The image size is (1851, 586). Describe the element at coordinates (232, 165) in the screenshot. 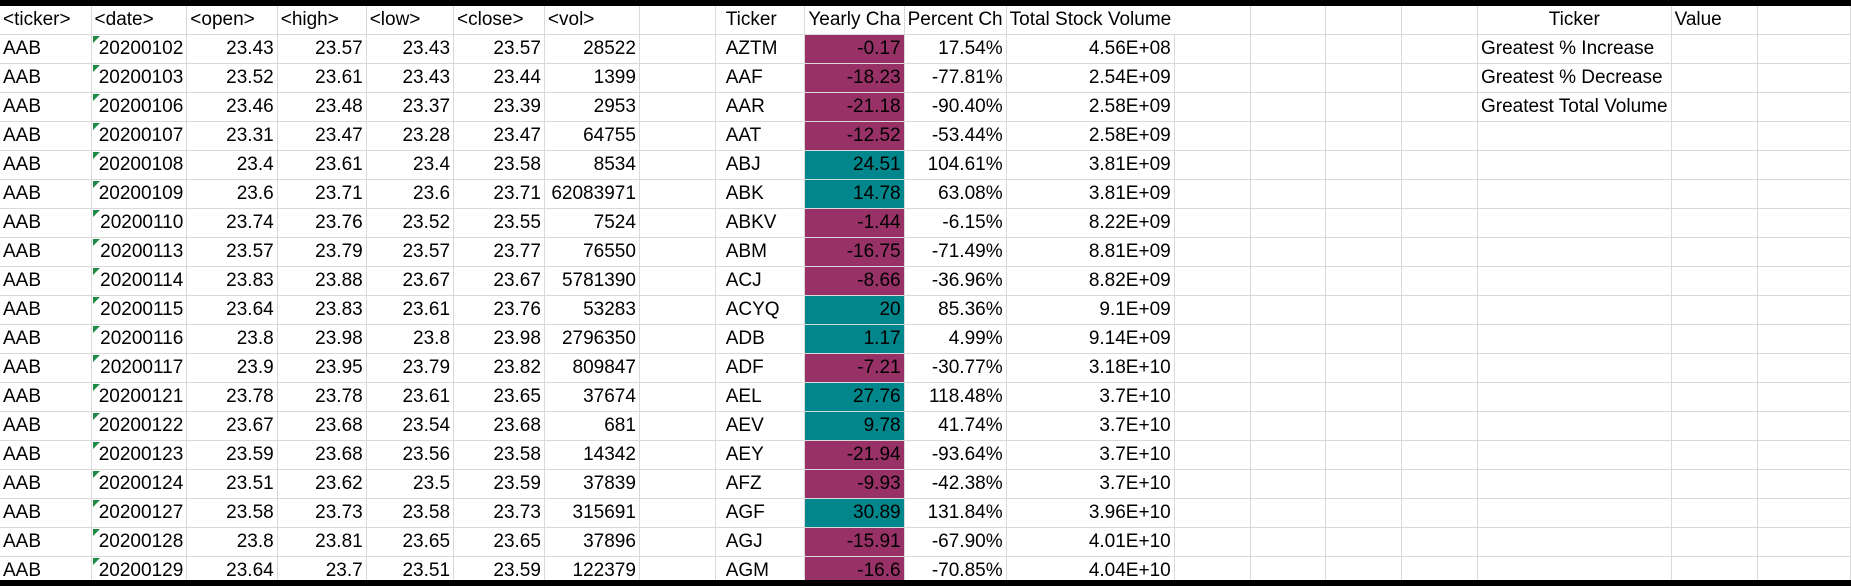

I see `cell-open: 23.4` at that location.